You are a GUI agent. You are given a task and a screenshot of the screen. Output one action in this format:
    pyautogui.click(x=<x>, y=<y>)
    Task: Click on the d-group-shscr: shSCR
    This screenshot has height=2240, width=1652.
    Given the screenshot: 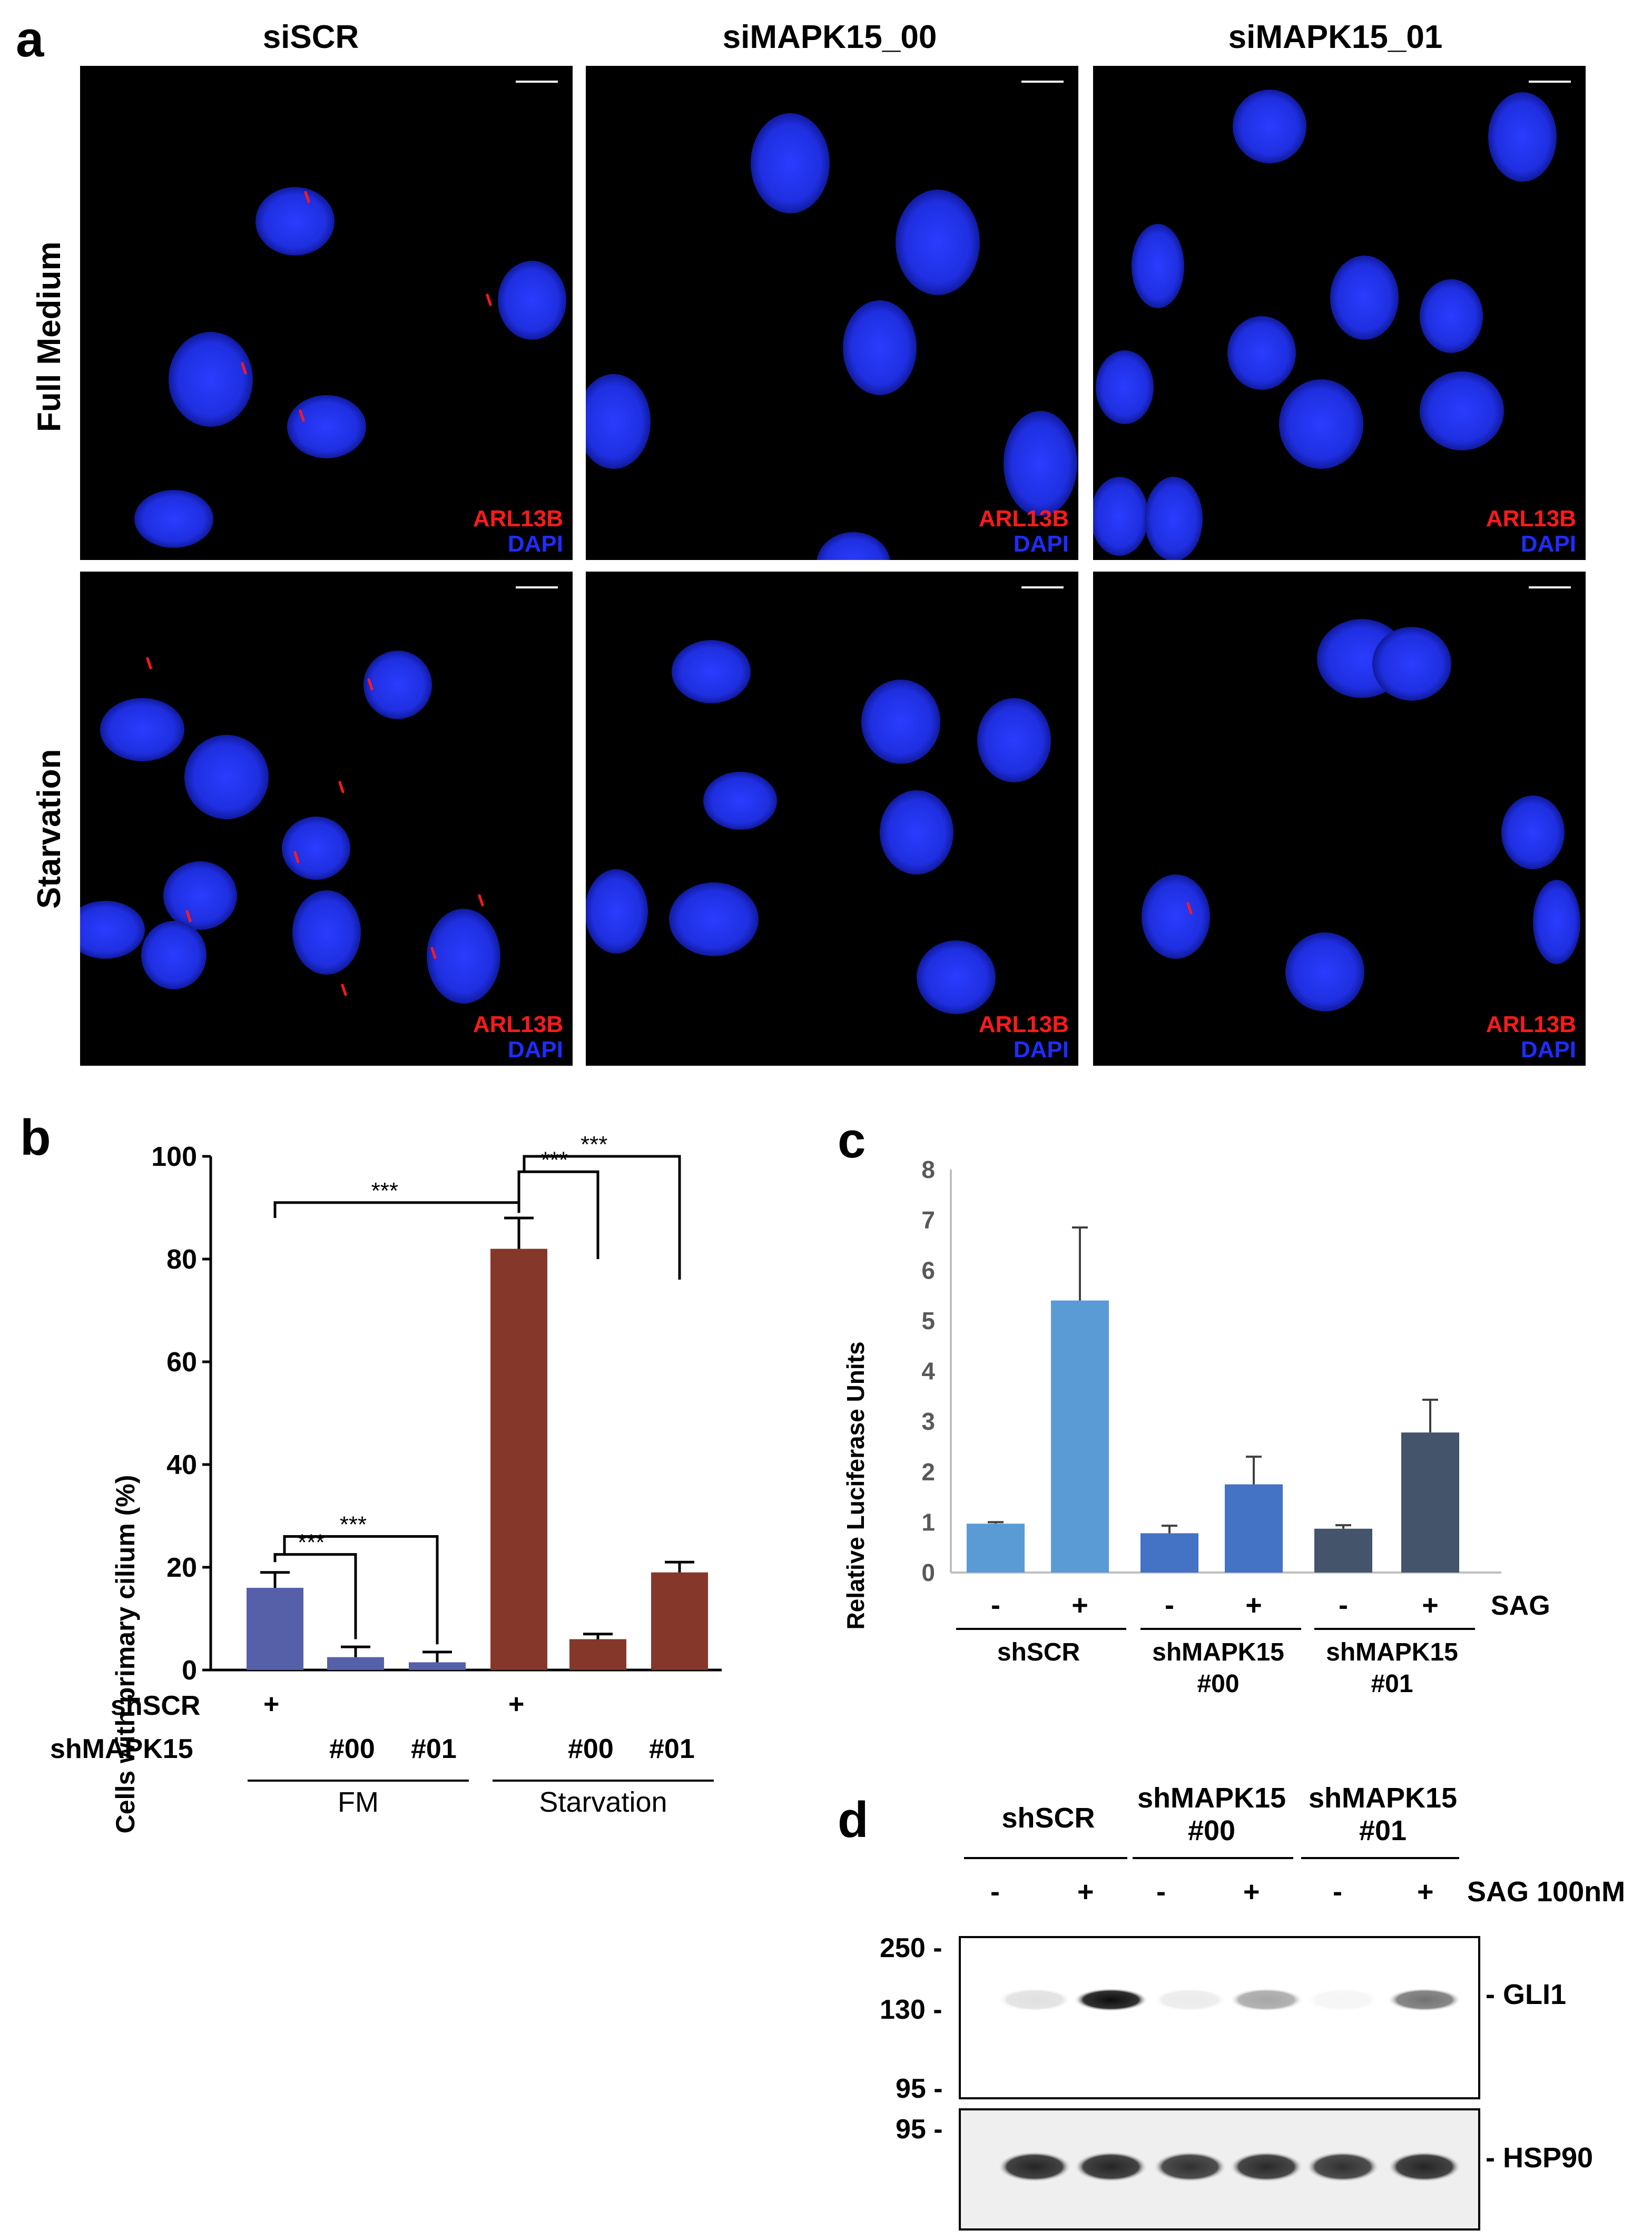 What is the action you would take?
    pyautogui.click(x=1048, y=1818)
    